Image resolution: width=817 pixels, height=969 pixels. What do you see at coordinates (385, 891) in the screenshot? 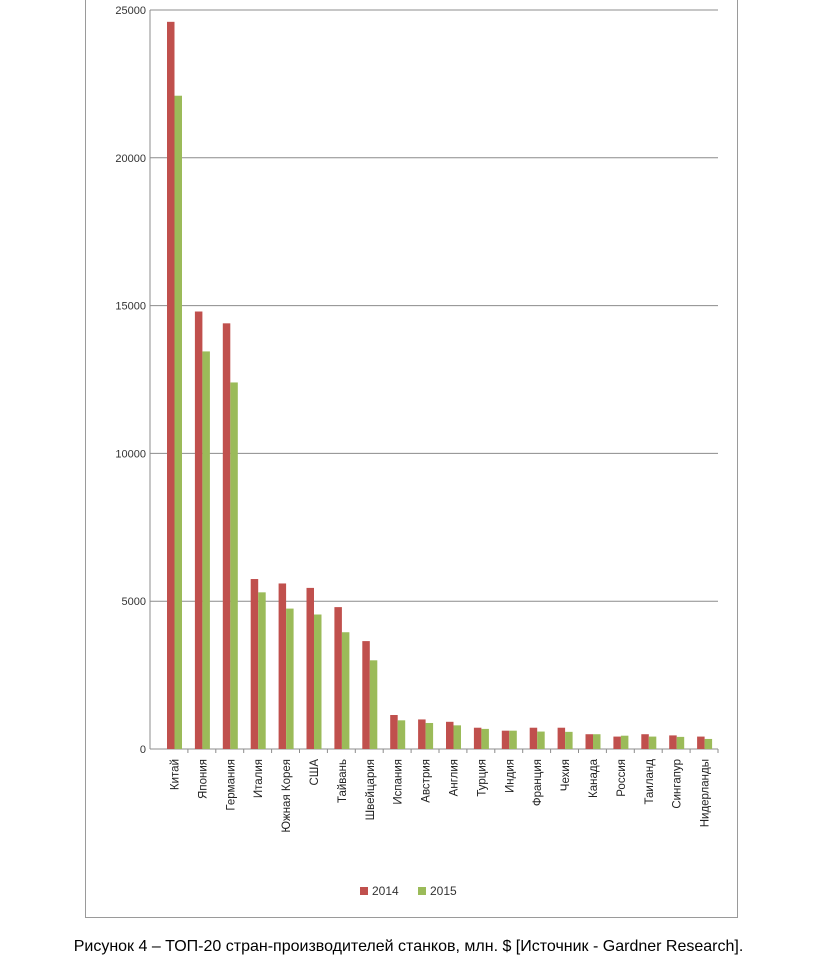
I see `legend-label-2014: 2014` at bounding box center [385, 891].